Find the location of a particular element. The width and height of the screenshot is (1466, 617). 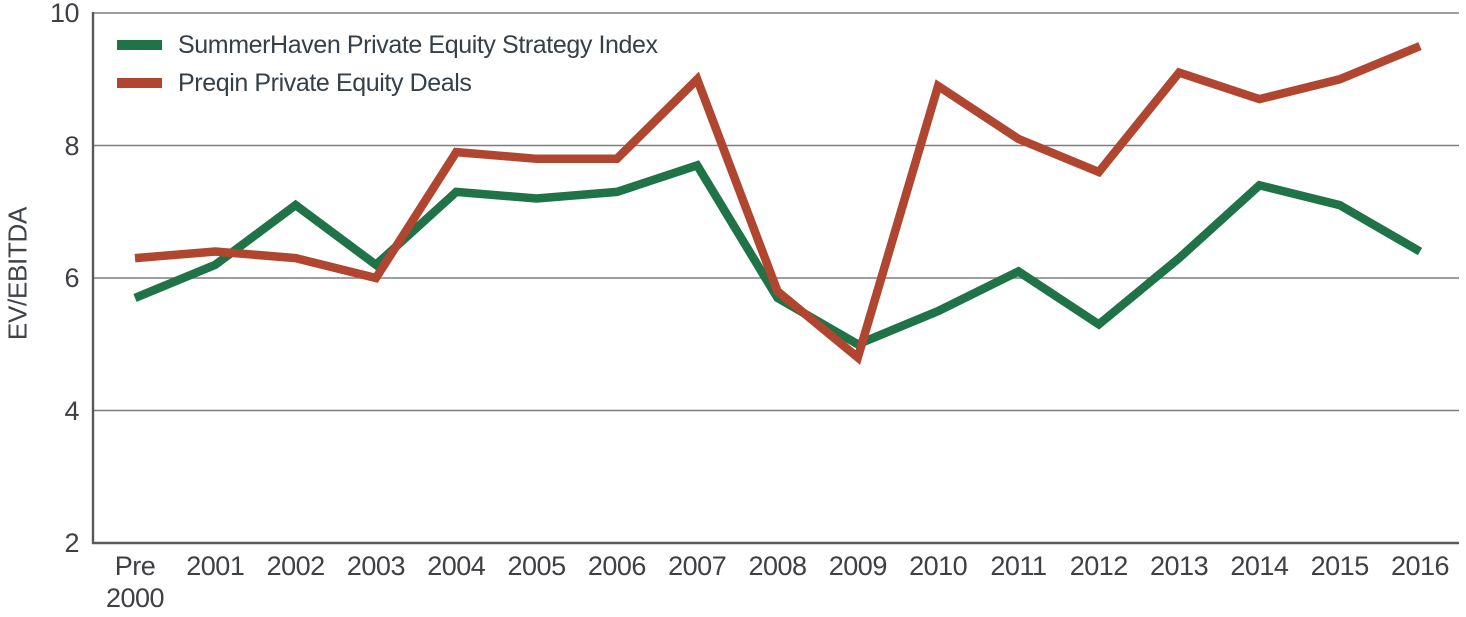

x-tick-label-15: 2015 is located at coordinates (1340, 566).